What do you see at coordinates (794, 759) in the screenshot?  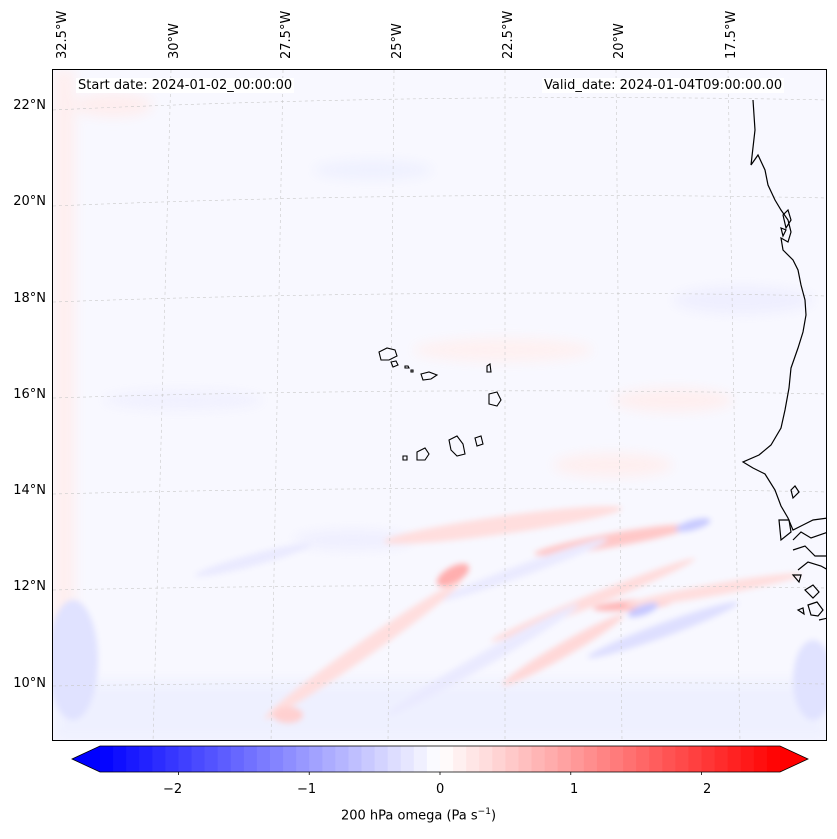 I see `colorbar-extend-max` at bounding box center [794, 759].